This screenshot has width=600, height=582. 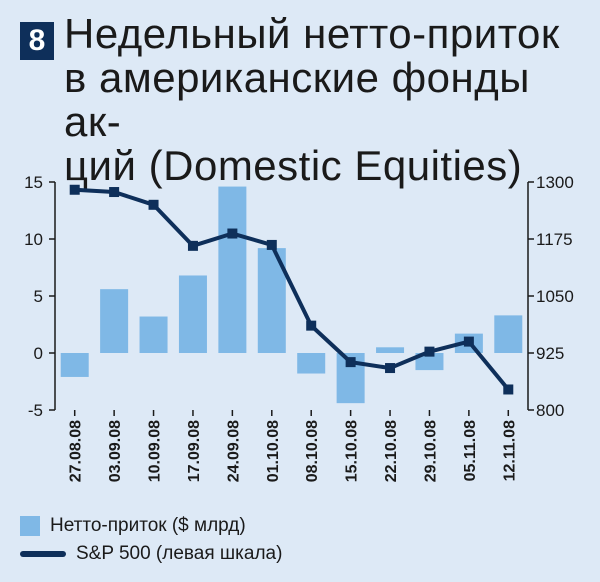 What do you see at coordinates (470, 451) in the screenshot?
I see `x-category-label: 05.11.08` at bounding box center [470, 451].